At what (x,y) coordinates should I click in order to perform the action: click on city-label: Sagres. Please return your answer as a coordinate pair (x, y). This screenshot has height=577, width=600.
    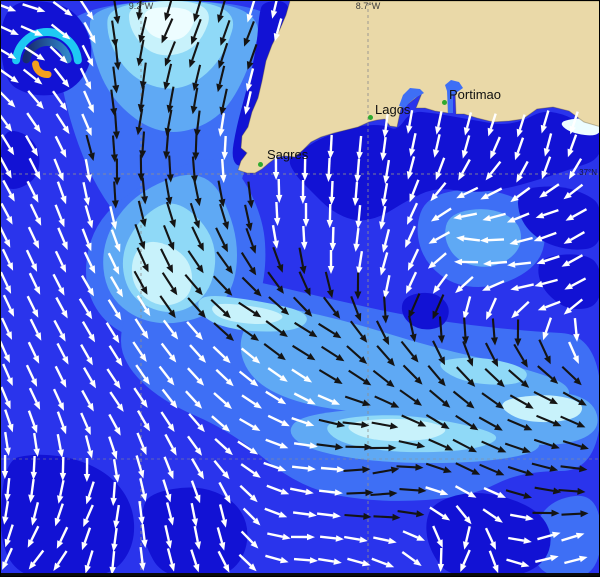
    Looking at the image, I should click on (288, 154).